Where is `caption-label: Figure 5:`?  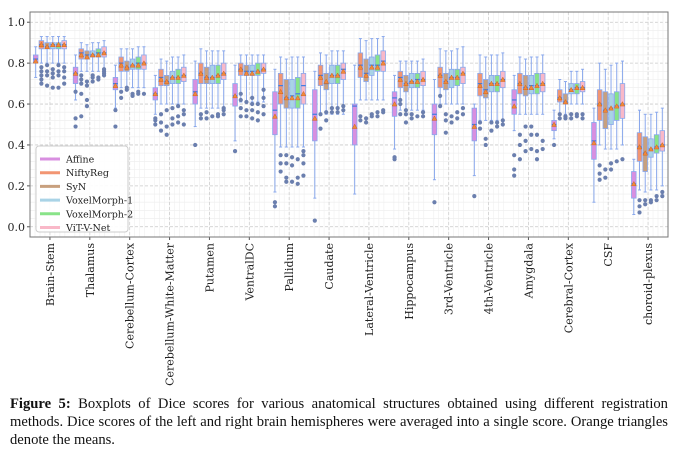
caption-label: Figure 5: is located at coordinates (40, 404).